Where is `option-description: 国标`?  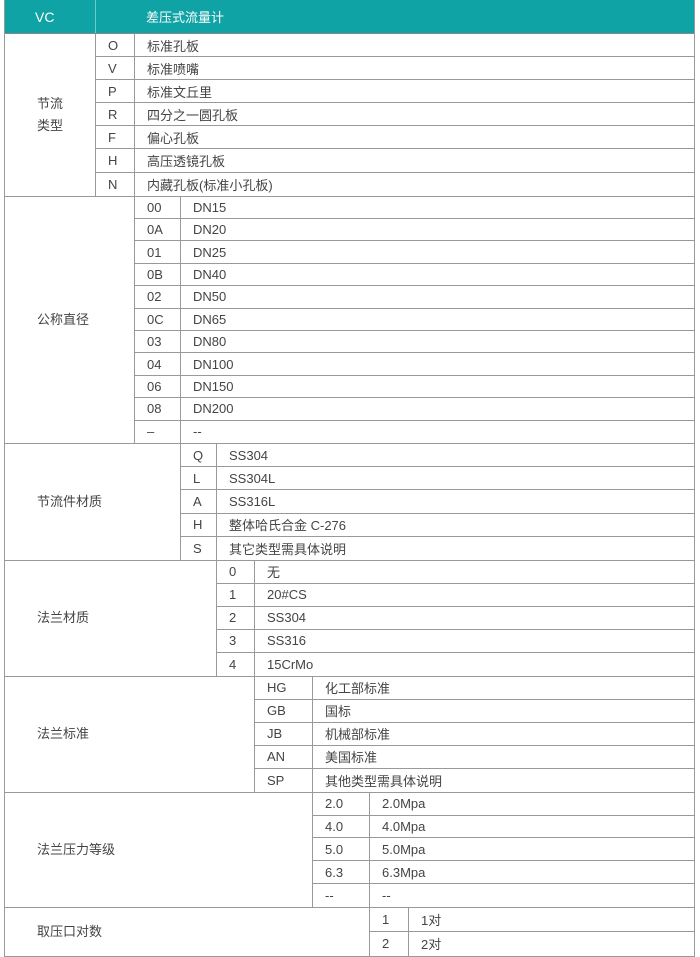 option-description: 国标 is located at coordinates (338, 712).